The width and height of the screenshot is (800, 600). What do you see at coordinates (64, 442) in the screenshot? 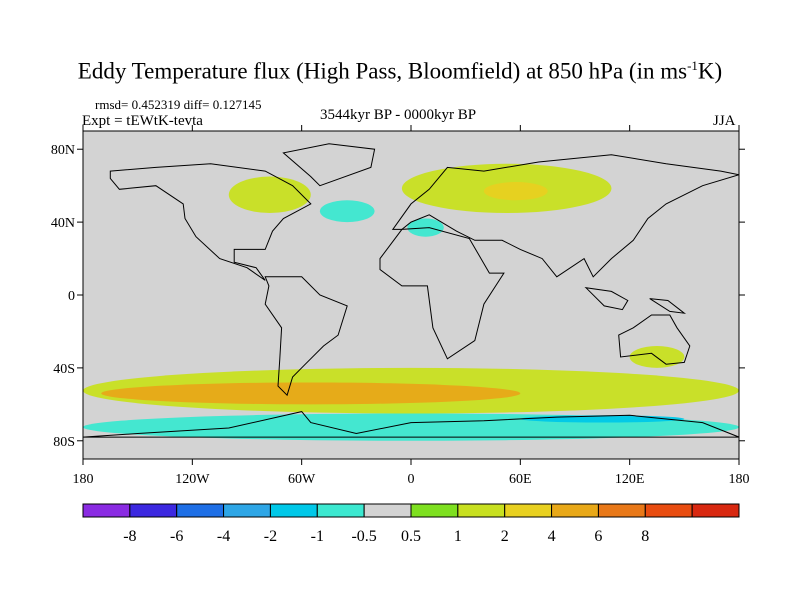
I see `lat-tick-label: 80S` at bounding box center [64, 442].